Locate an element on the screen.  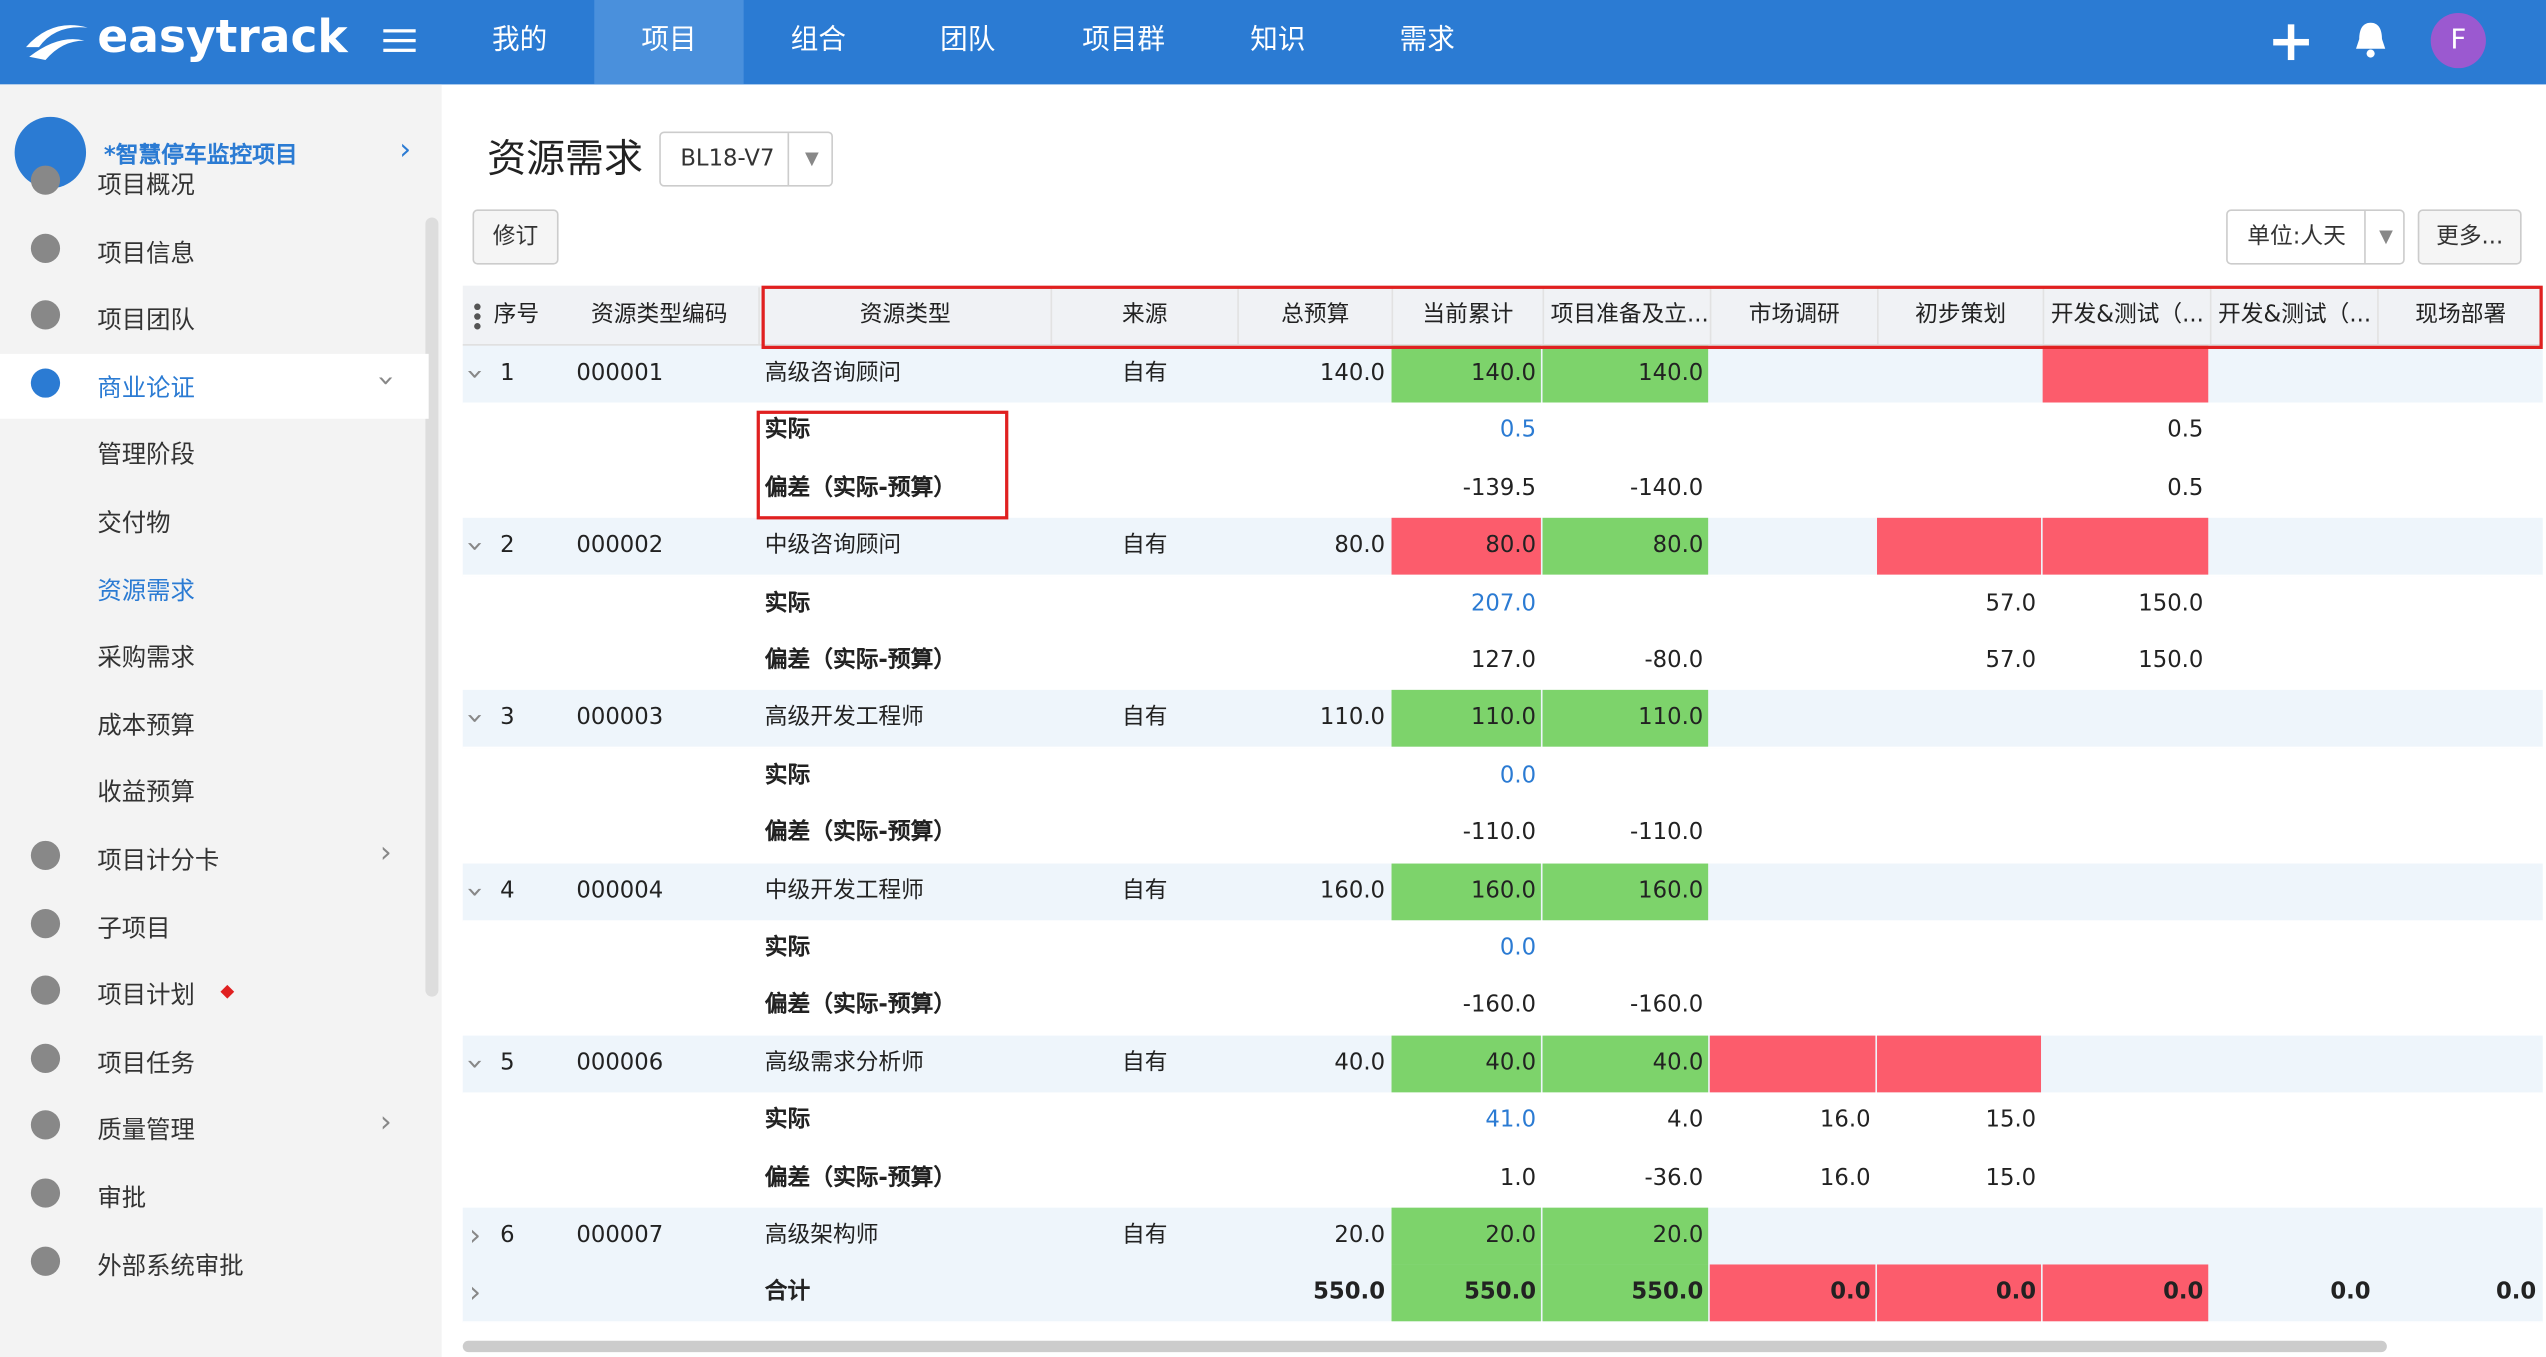
active-bg is located at coordinates (214, 386).